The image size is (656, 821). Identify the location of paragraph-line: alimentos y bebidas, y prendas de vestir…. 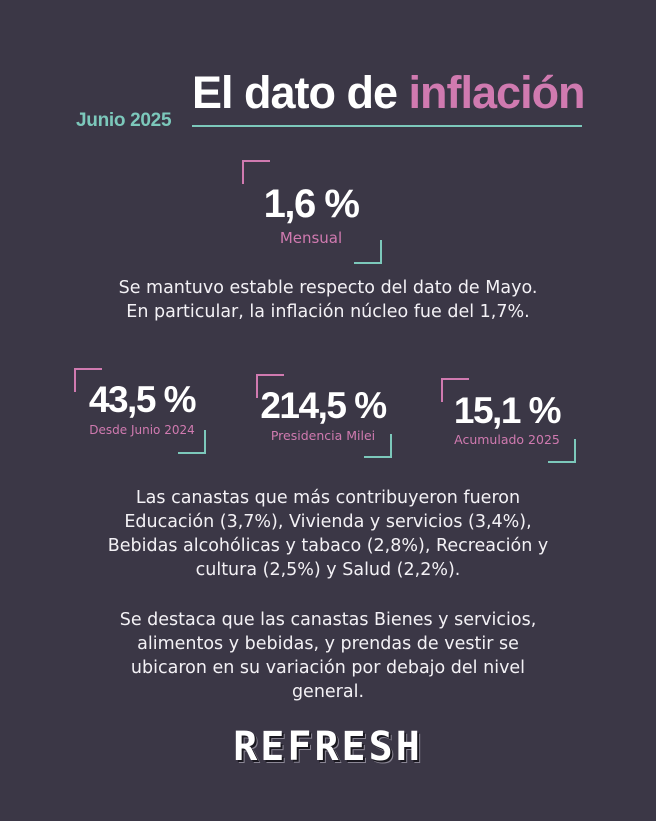
(328, 644).